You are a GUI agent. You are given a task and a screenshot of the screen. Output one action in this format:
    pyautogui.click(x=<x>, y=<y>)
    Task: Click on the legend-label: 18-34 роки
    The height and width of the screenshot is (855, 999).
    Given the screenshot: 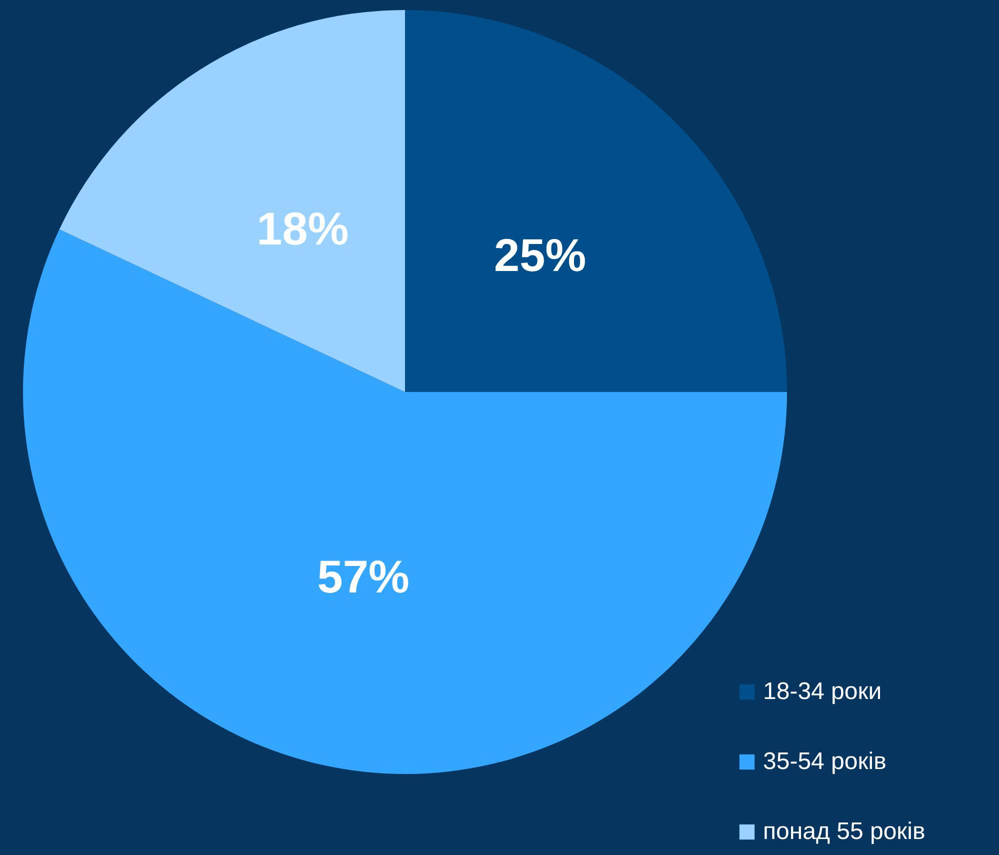 What is the action you would take?
    pyautogui.click(x=822, y=691)
    